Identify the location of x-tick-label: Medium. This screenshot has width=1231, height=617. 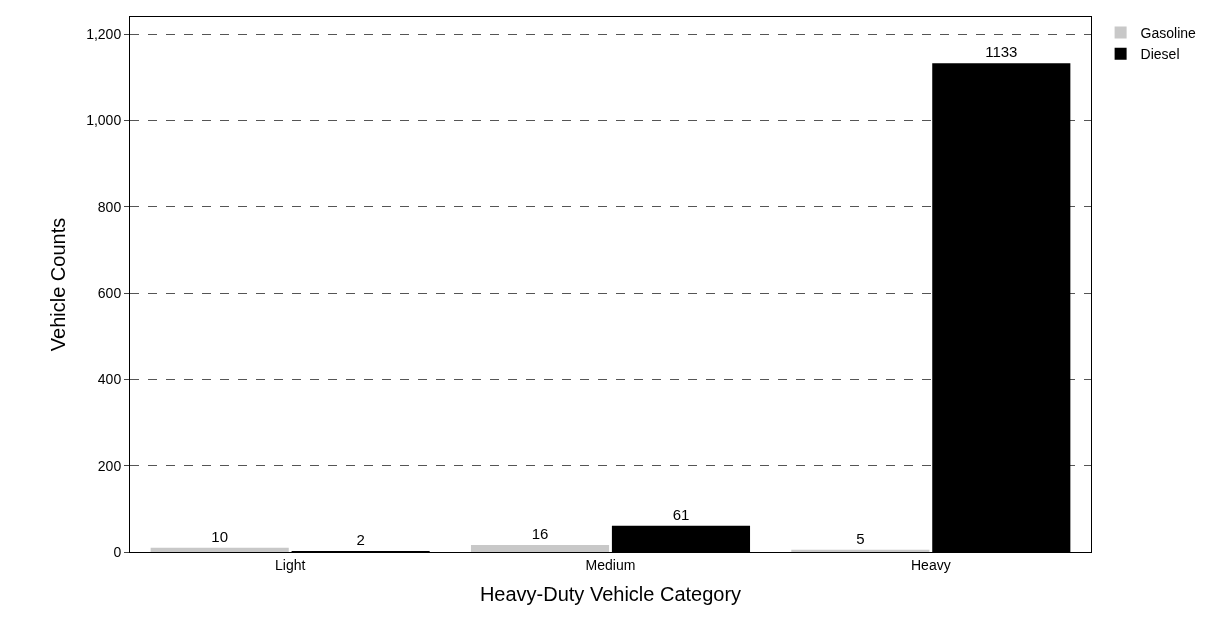
(610, 564).